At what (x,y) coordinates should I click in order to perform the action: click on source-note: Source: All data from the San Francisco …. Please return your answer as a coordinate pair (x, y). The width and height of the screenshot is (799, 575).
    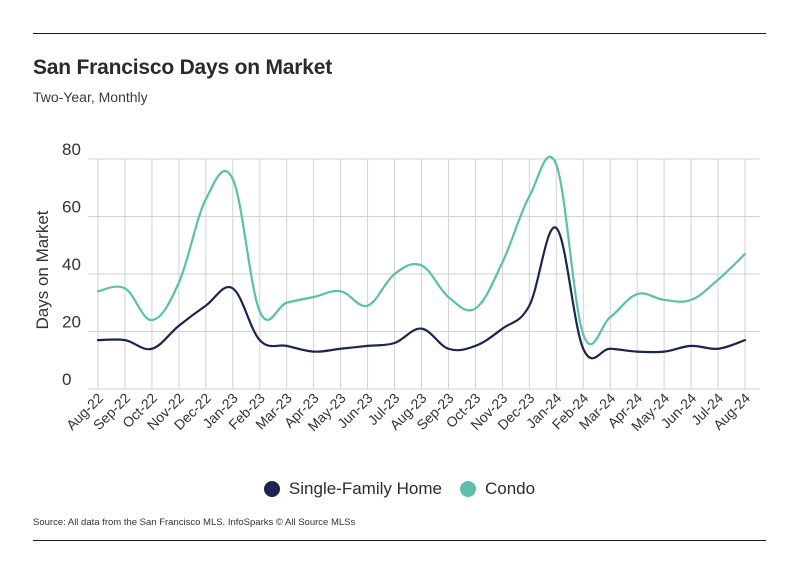
    Looking at the image, I should click on (194, 522).